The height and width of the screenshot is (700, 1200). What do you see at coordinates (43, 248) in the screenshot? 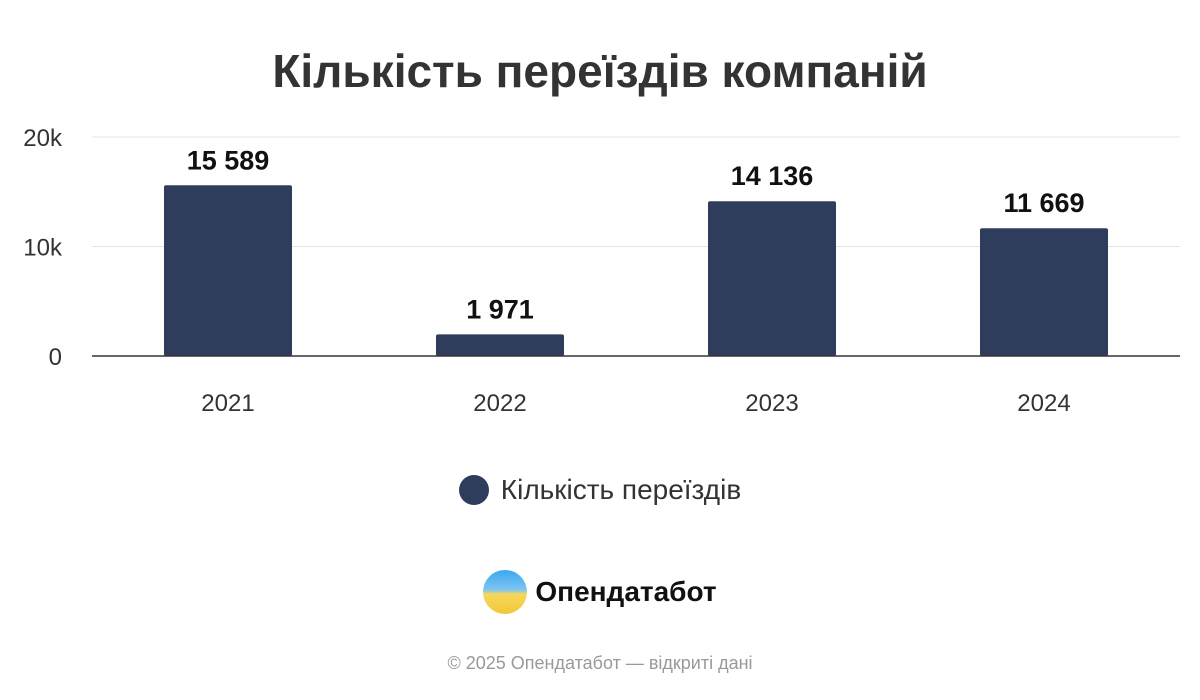
I see `y-tick-label: 10k` at bounding box center [43, 248].